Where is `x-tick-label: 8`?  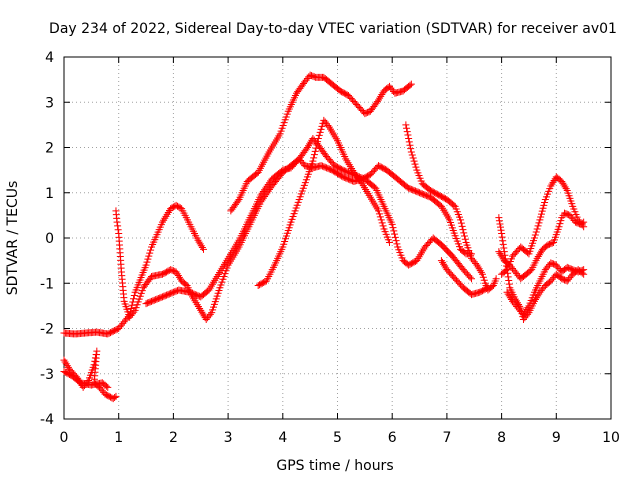
x-tick-label: 8 is located at coordinates (501, 438).